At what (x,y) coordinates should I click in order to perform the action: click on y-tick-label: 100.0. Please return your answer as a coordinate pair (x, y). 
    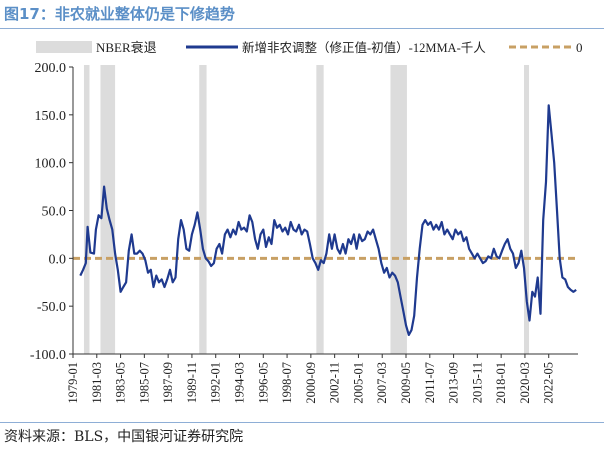
    Looking at the image, I should click on (51, 164).